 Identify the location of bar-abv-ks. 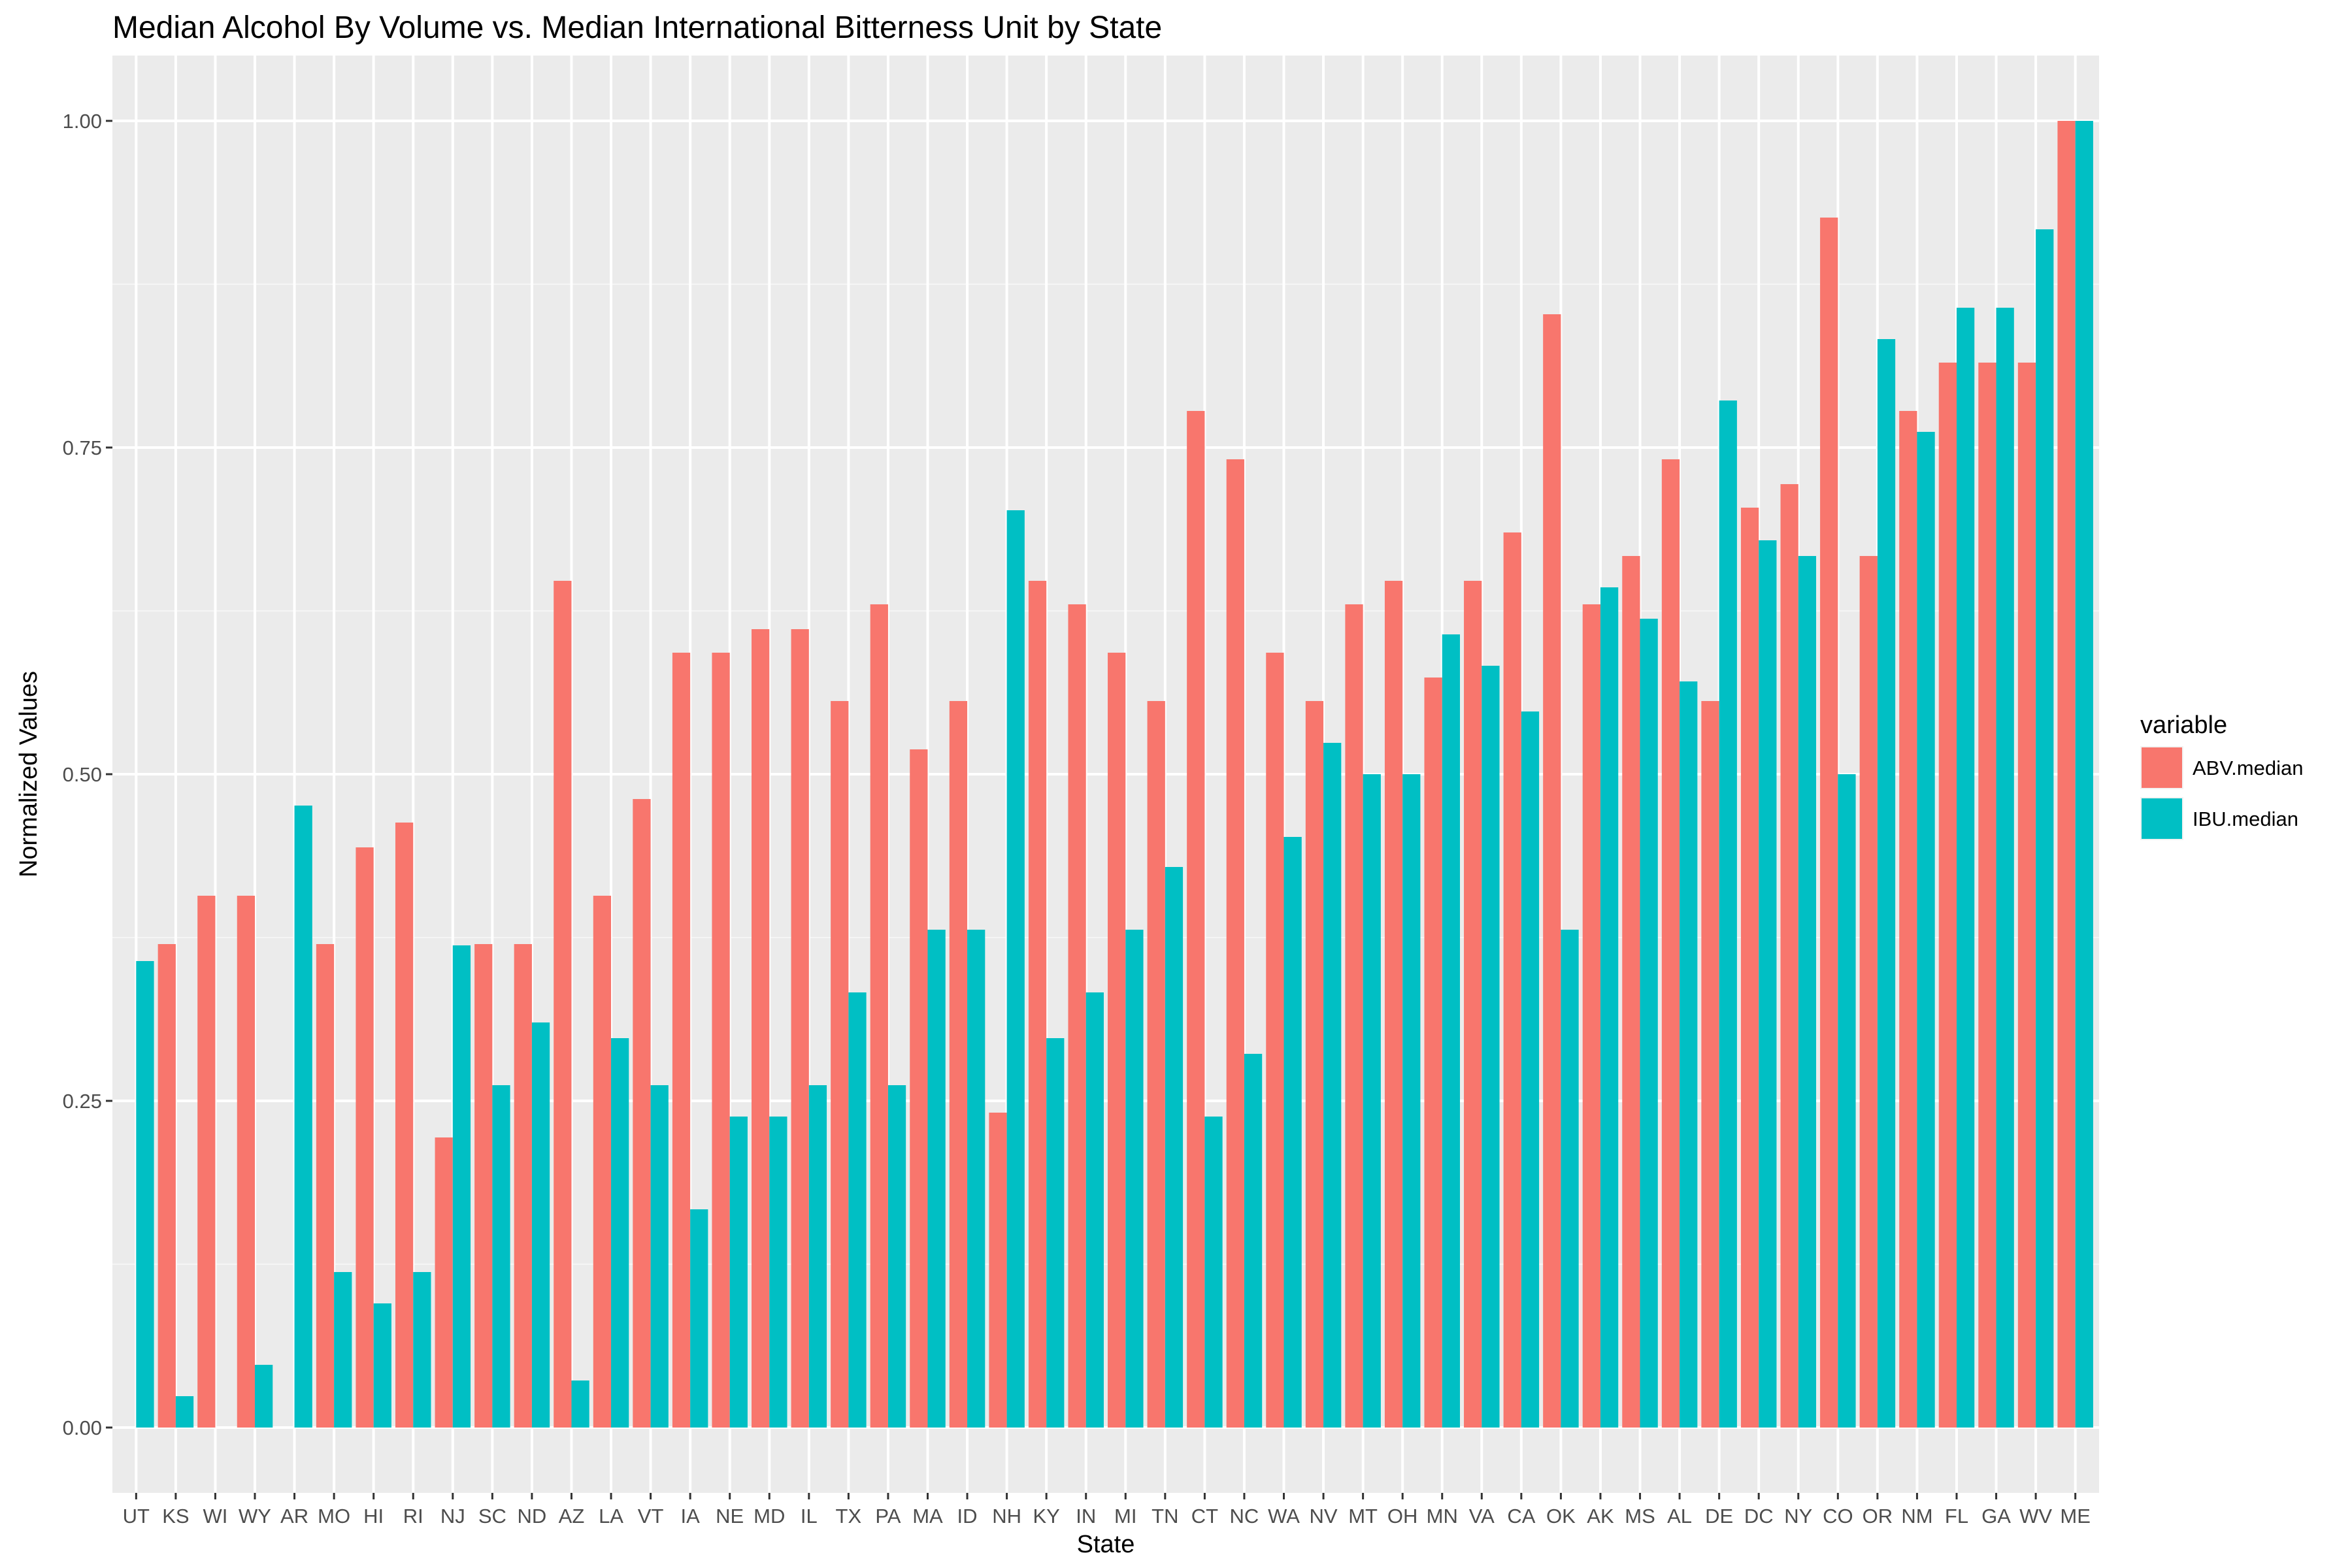
(166, 1186).